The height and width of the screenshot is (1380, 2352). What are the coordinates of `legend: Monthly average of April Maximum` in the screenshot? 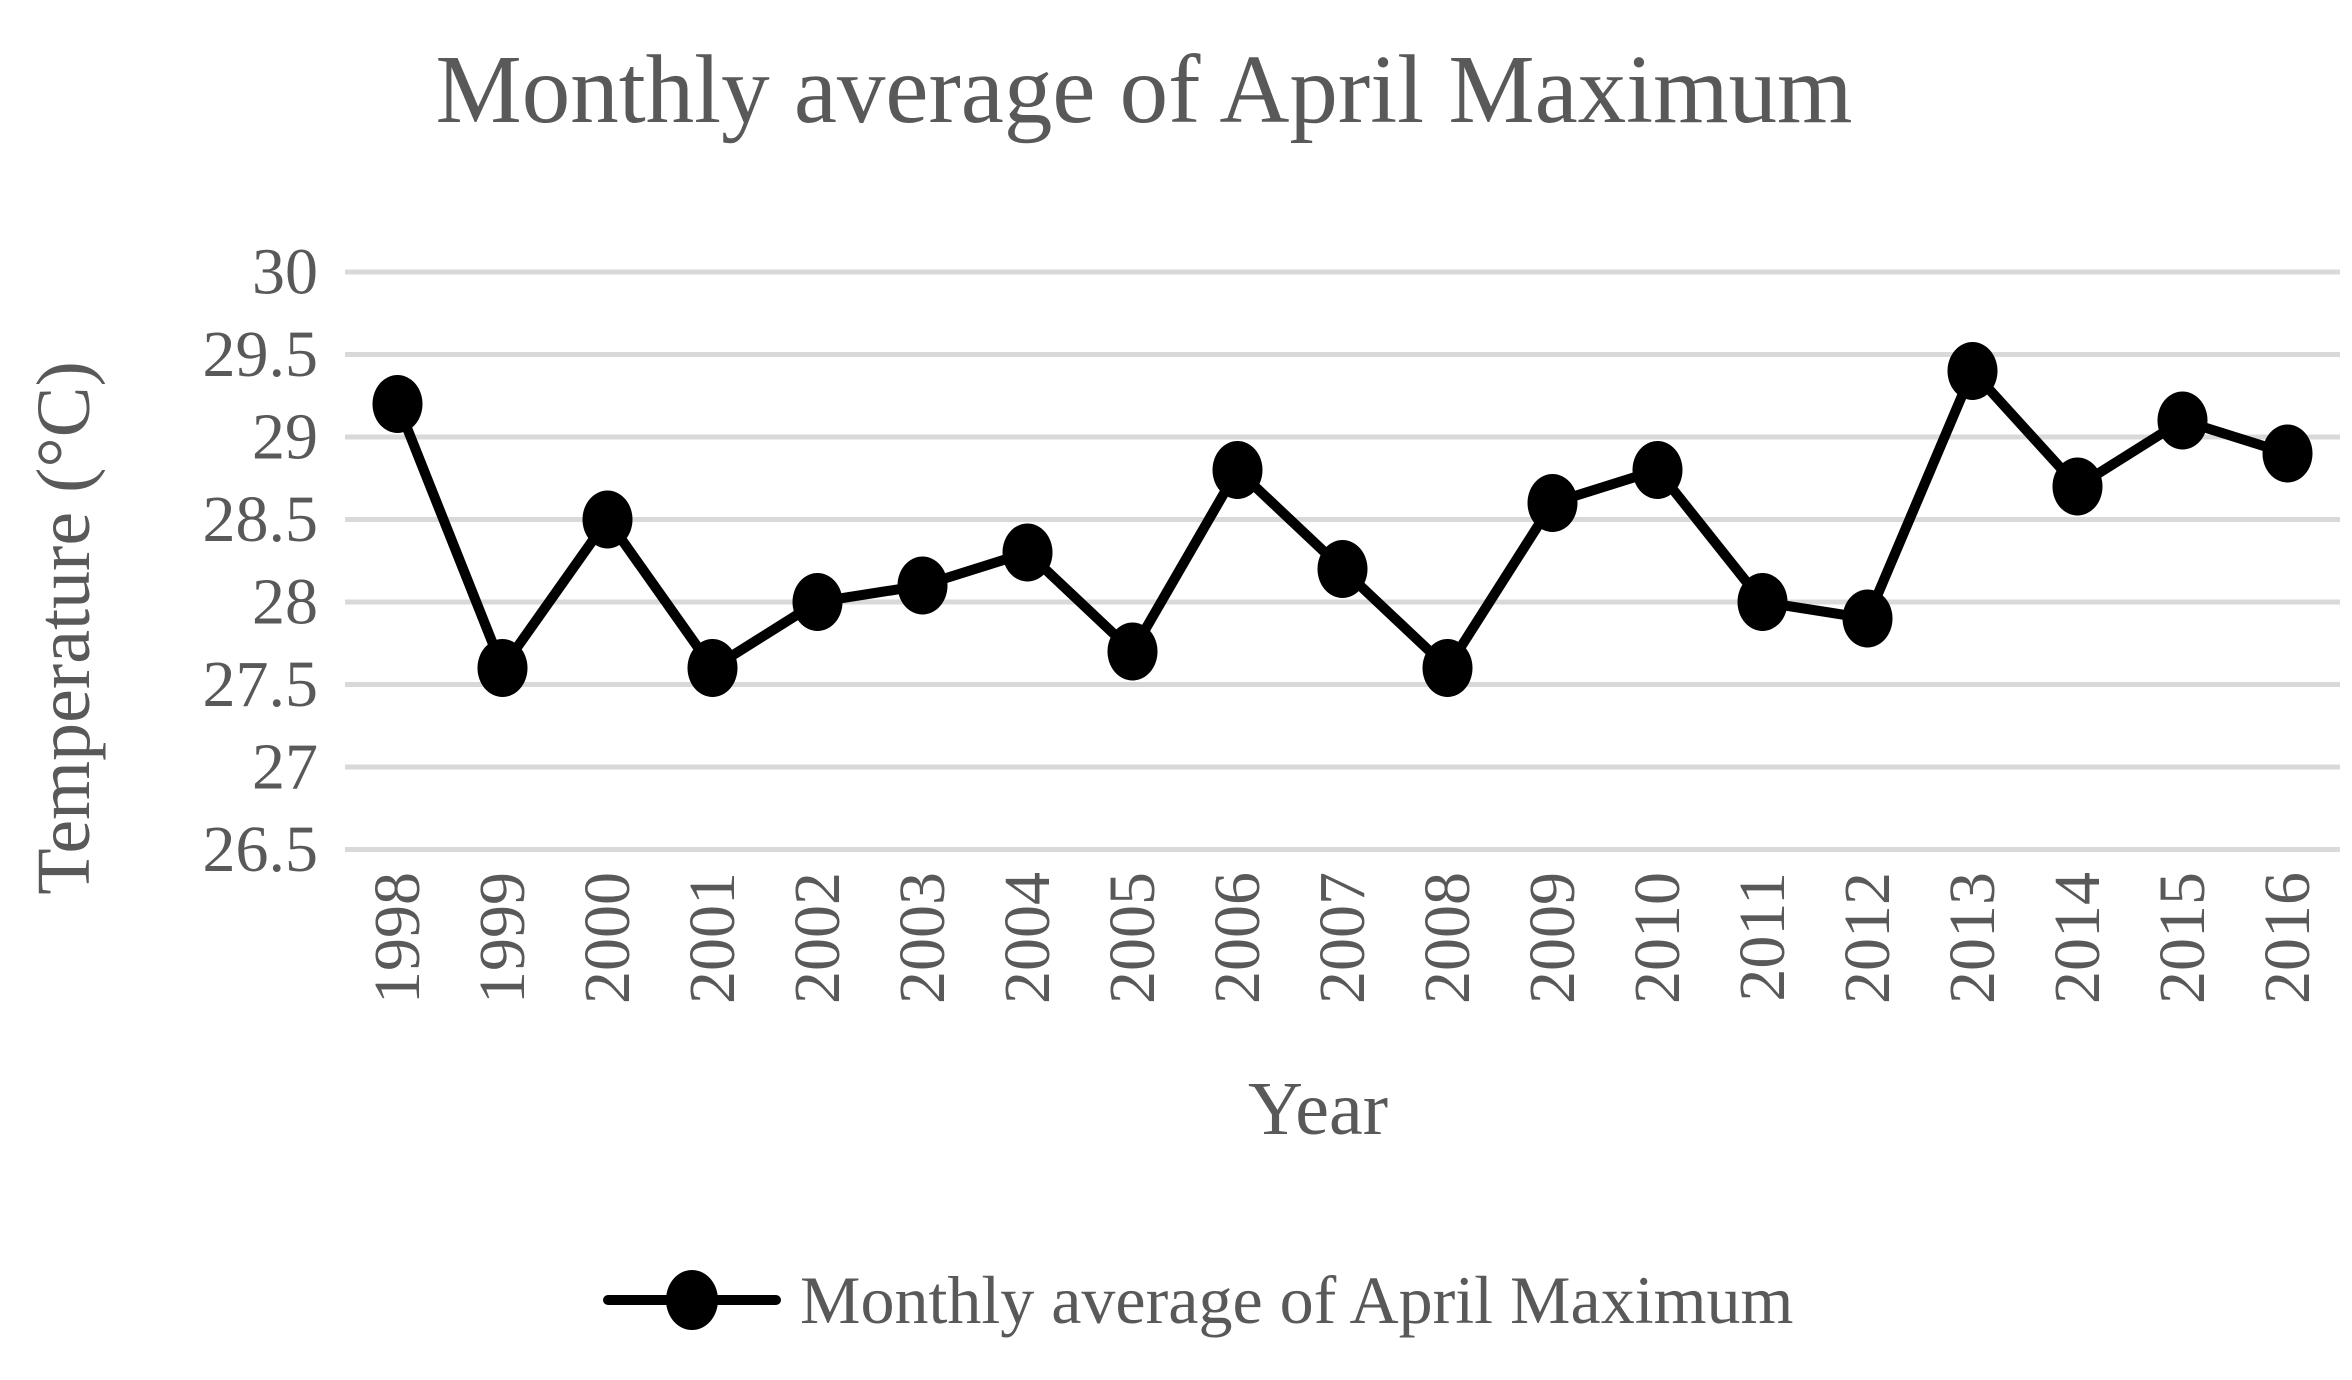 It's located at (1198, 1300).